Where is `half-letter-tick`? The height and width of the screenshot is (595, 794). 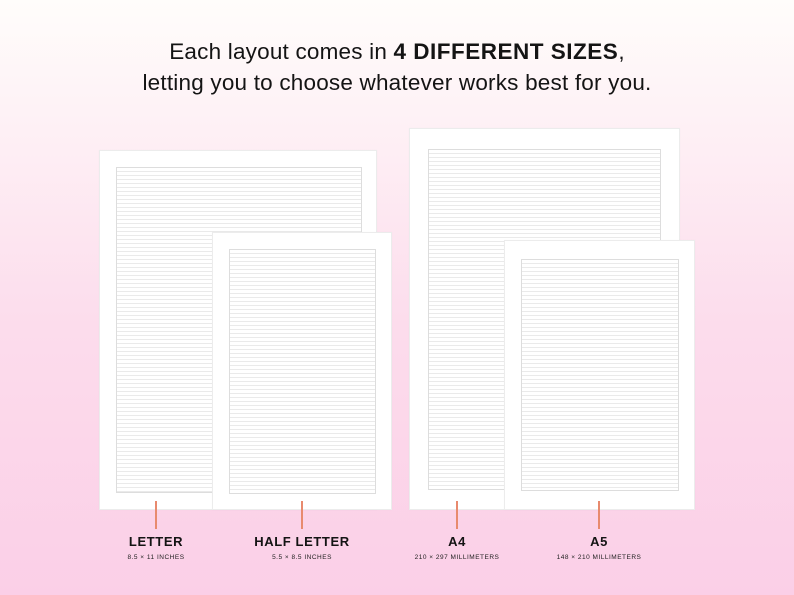 half-letter-tick is located at coordinates (302, 515).